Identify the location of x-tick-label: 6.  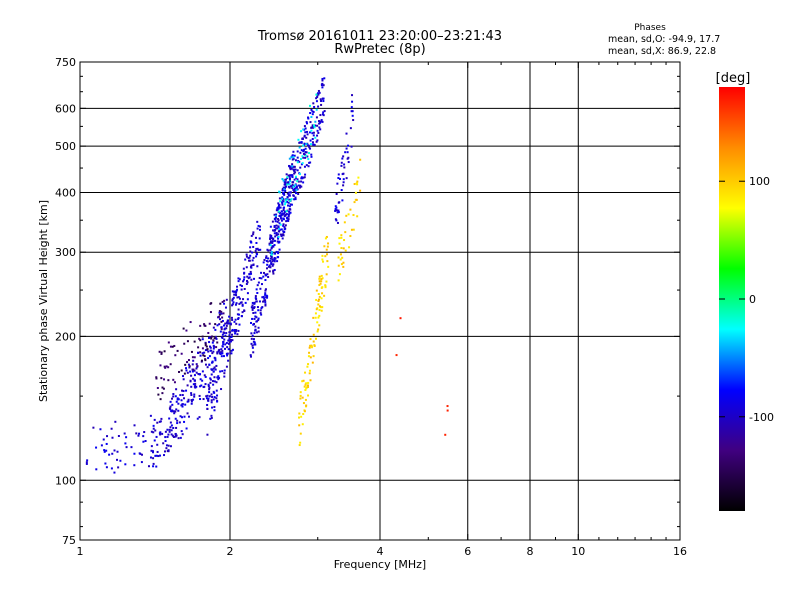
(467, 551).